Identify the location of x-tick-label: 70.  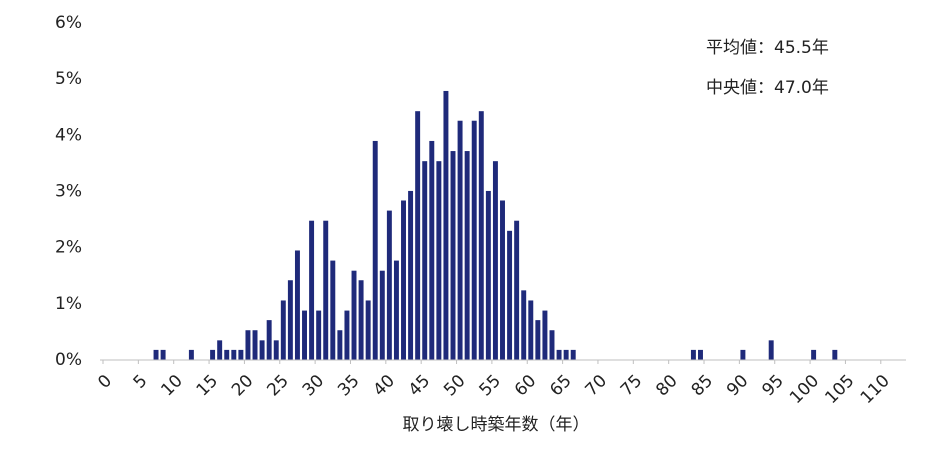
(596, 385).